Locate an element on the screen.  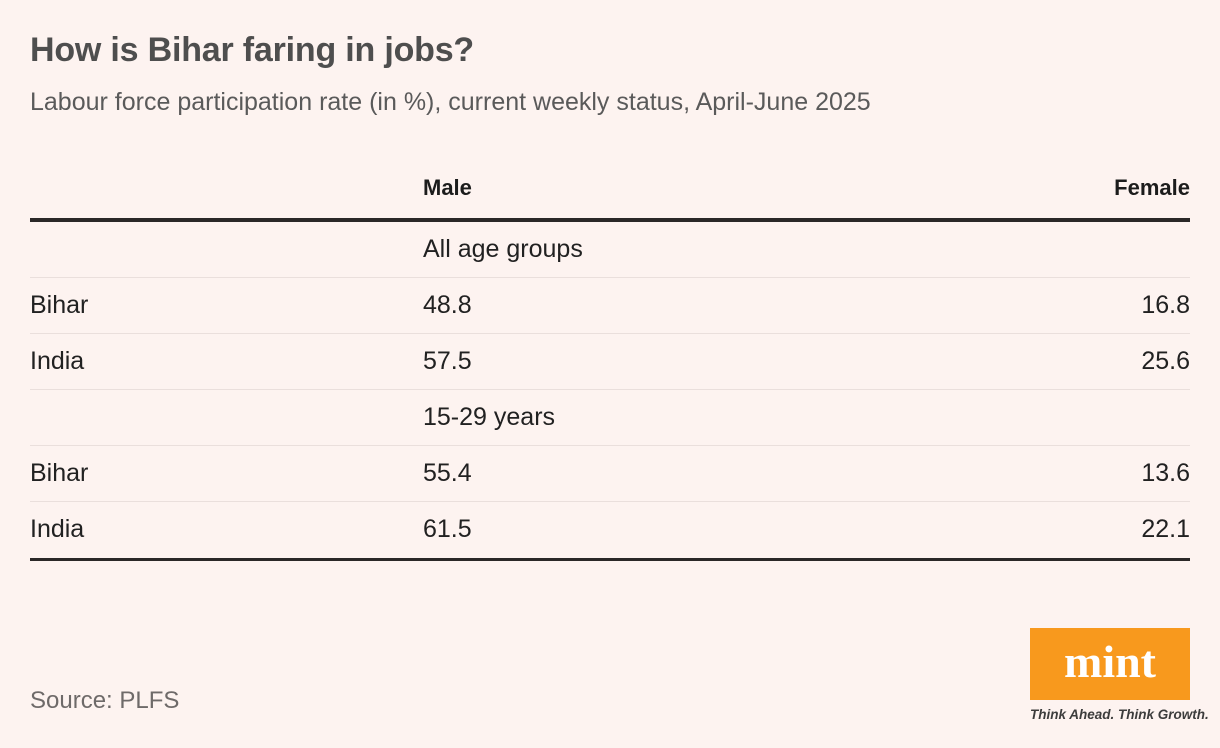
value-female: 25.6 is located at coordinates (1165, 360).